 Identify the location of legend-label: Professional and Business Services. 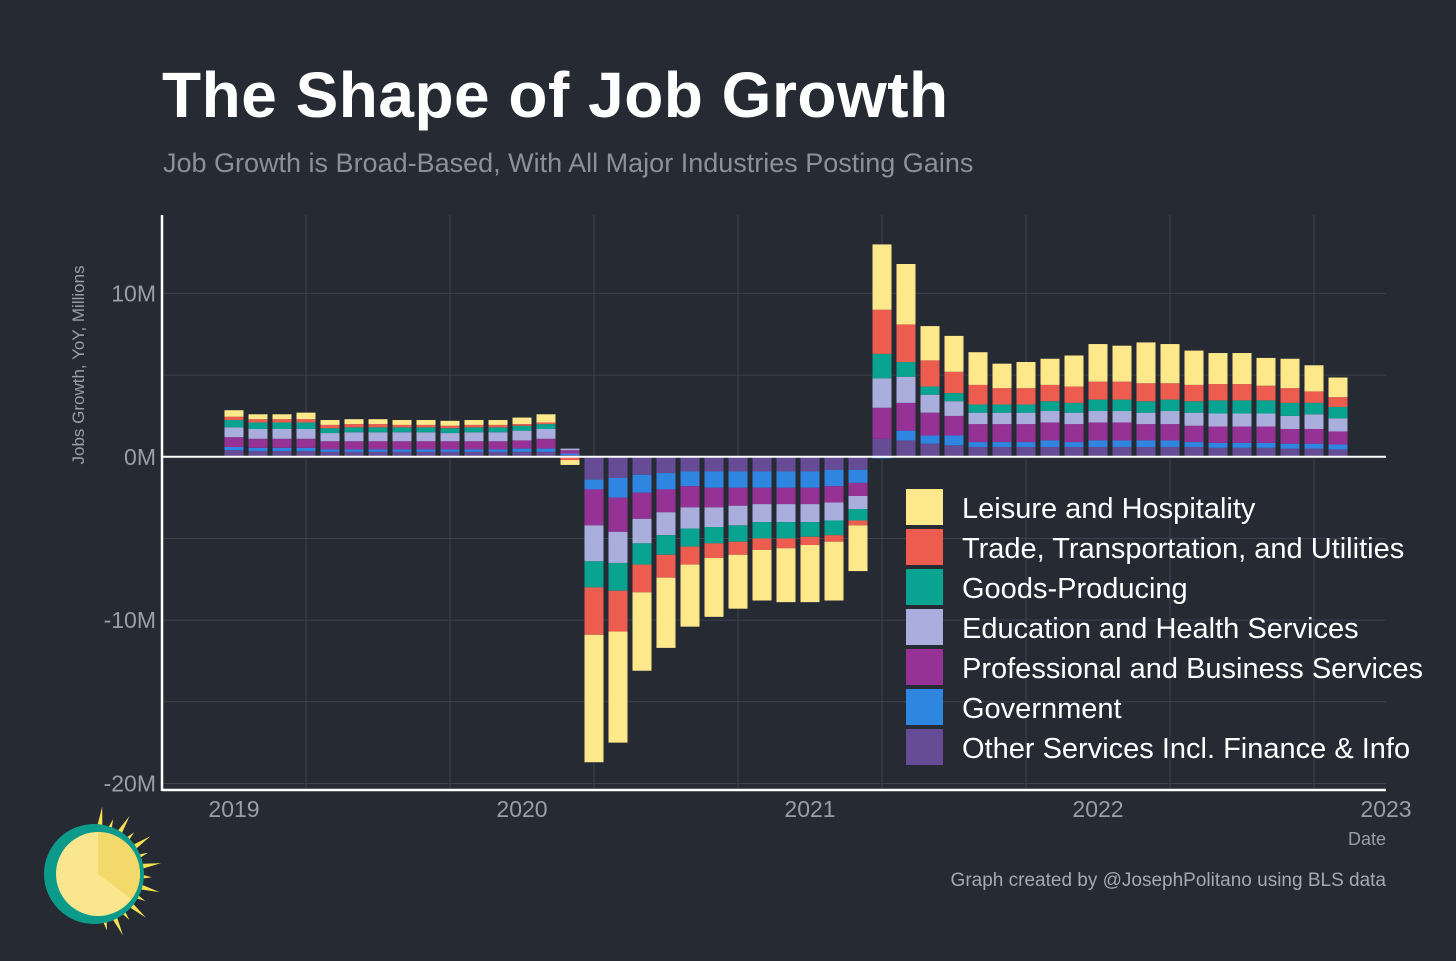
(1192, 669).